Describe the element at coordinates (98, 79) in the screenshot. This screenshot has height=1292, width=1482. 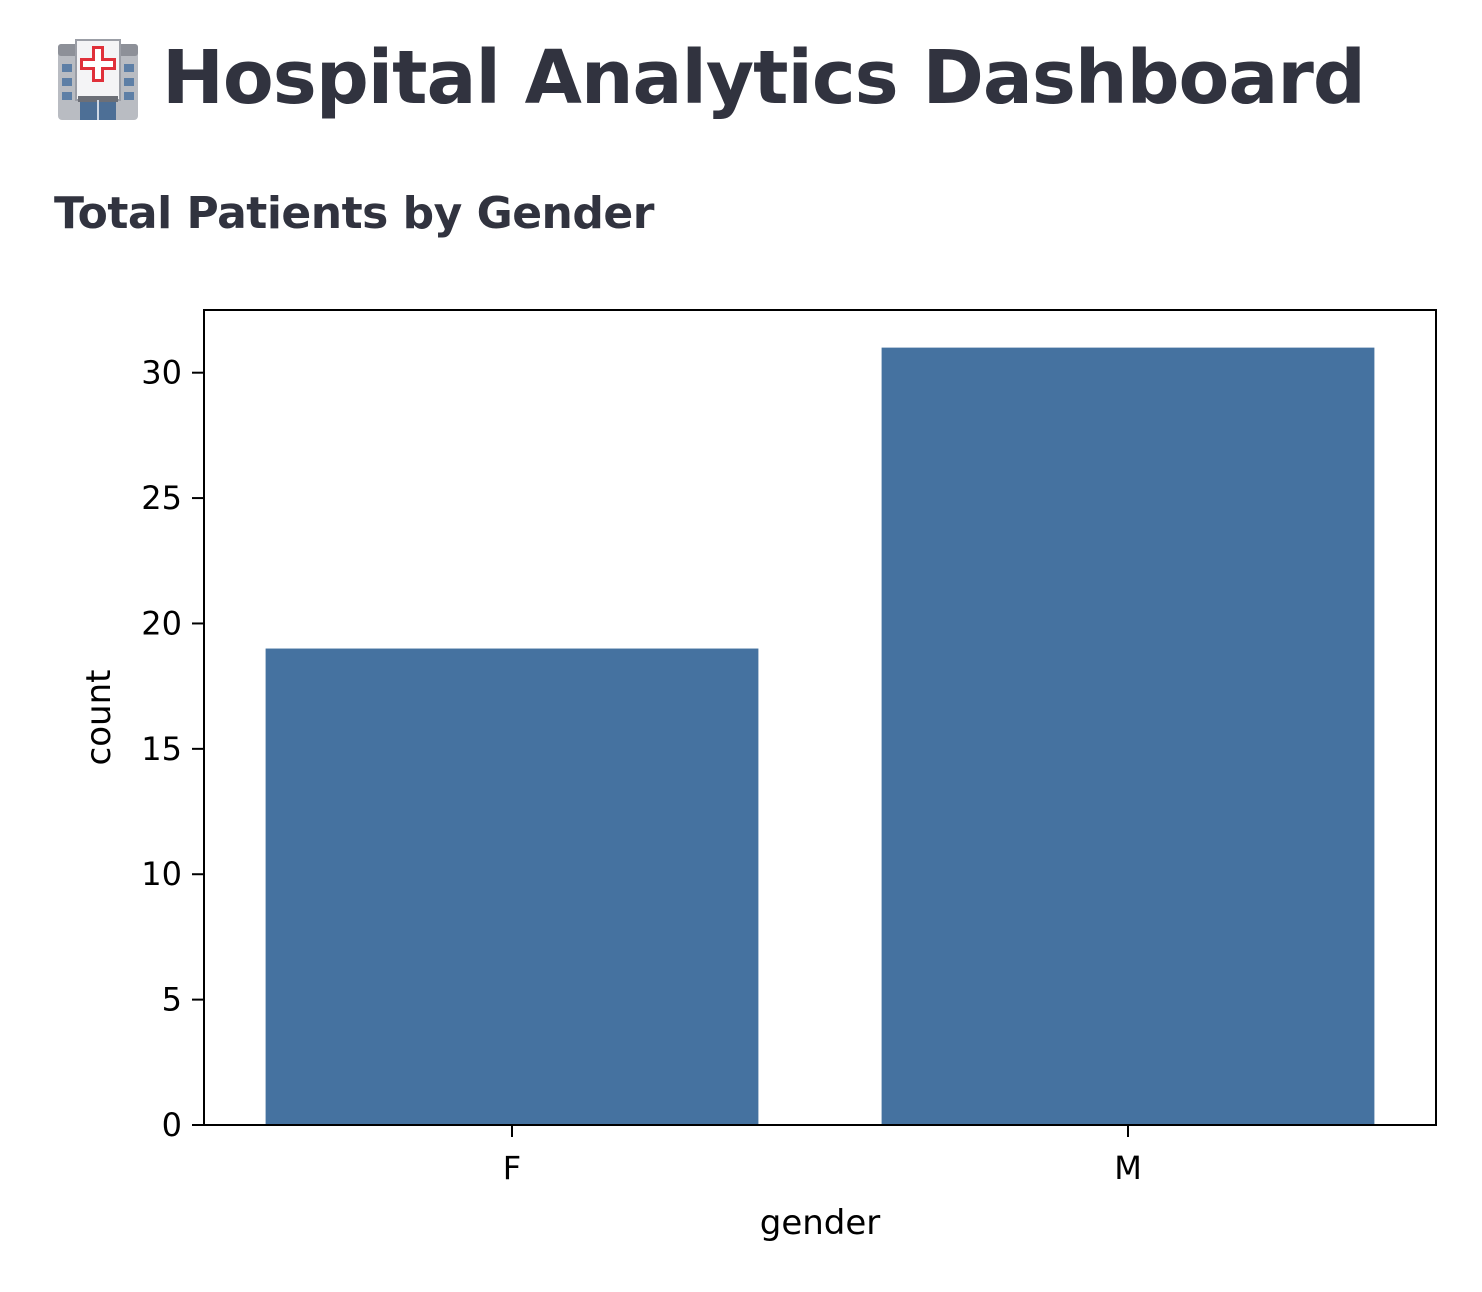
I see `hospital-icon` at that location.